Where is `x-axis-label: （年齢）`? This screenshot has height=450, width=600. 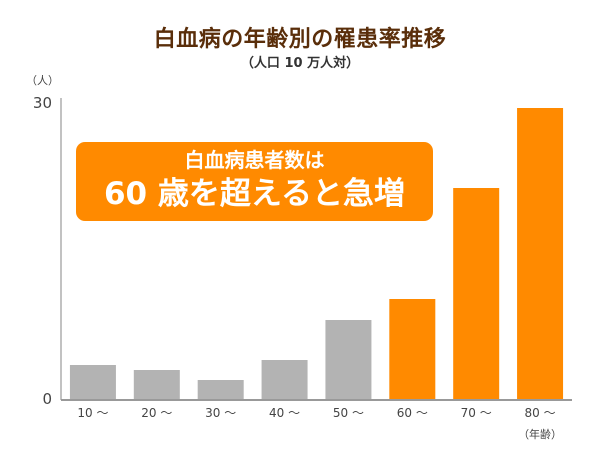
x-axis-label: （年齢） is located at coordinates (540, 434).